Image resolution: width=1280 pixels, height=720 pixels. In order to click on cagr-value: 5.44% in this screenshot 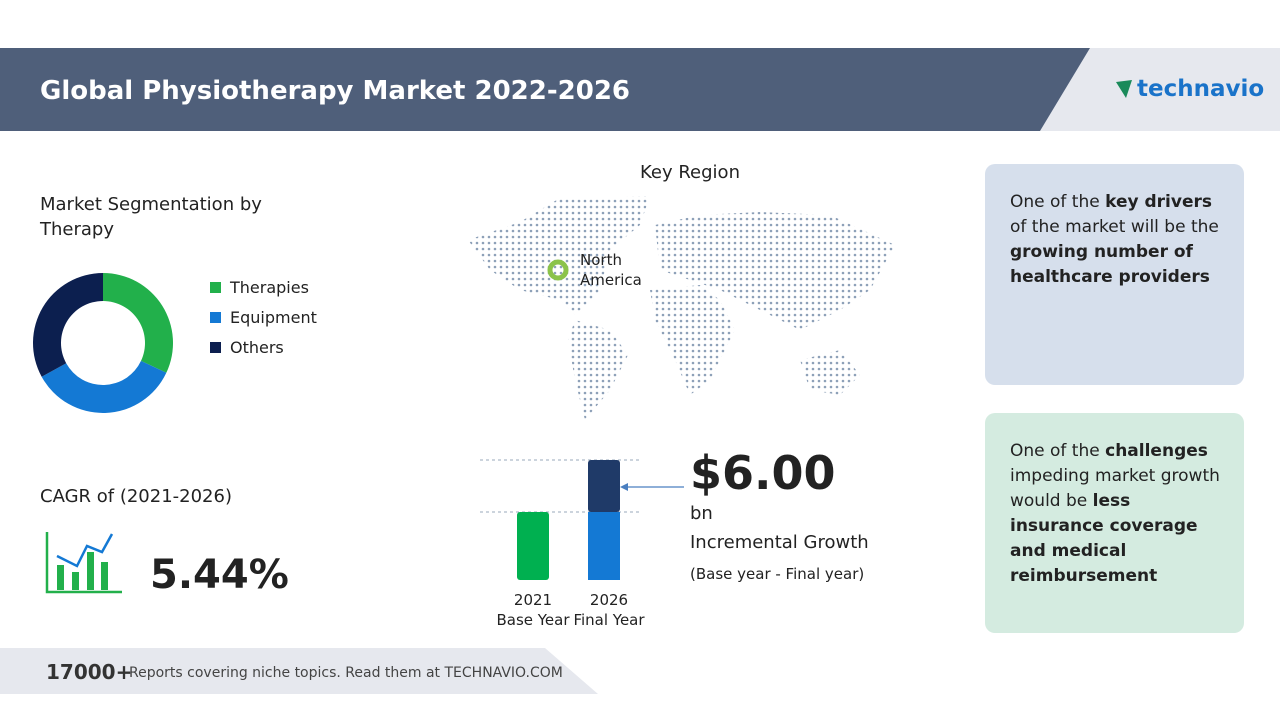, I will do `click(219, 575)`.